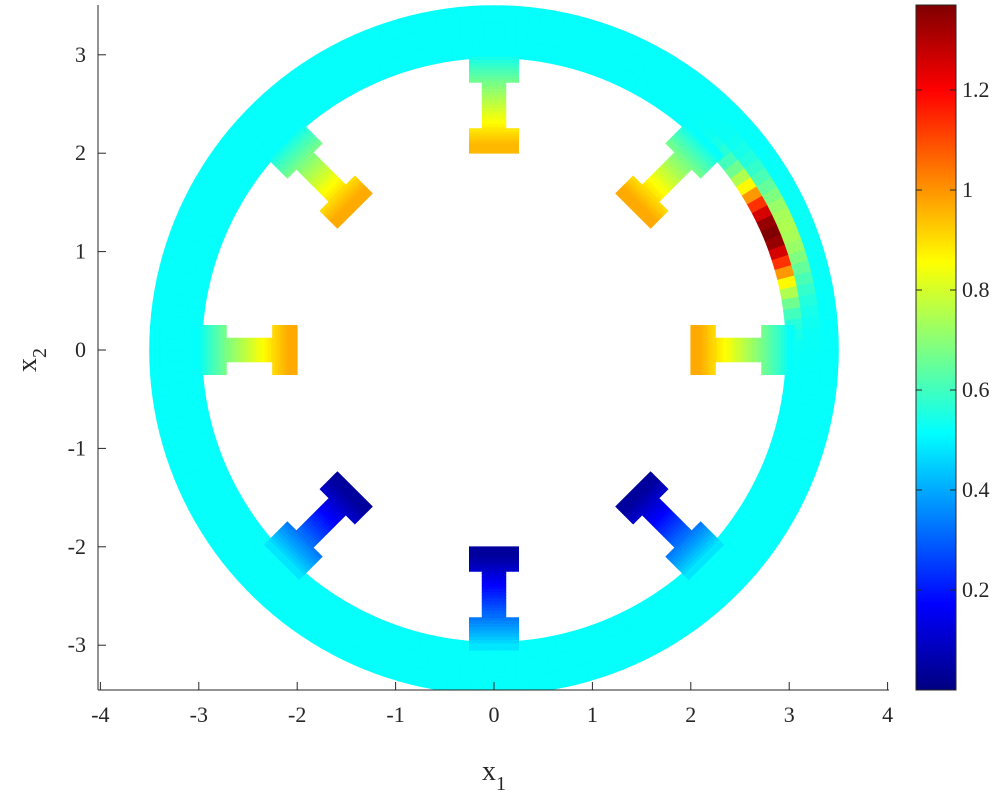  Describe the element at coordinates (80, 251) in the screenshot. I see `y-tick-label: 1` at that location.